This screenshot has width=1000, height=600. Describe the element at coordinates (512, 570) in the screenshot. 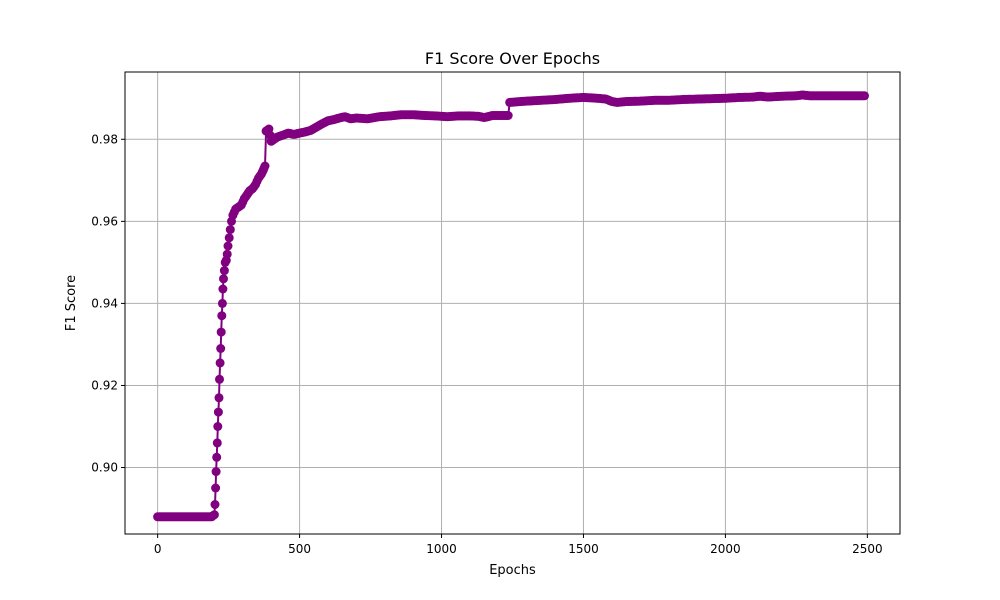

I see `x-axis-label: Epochs` at that location.